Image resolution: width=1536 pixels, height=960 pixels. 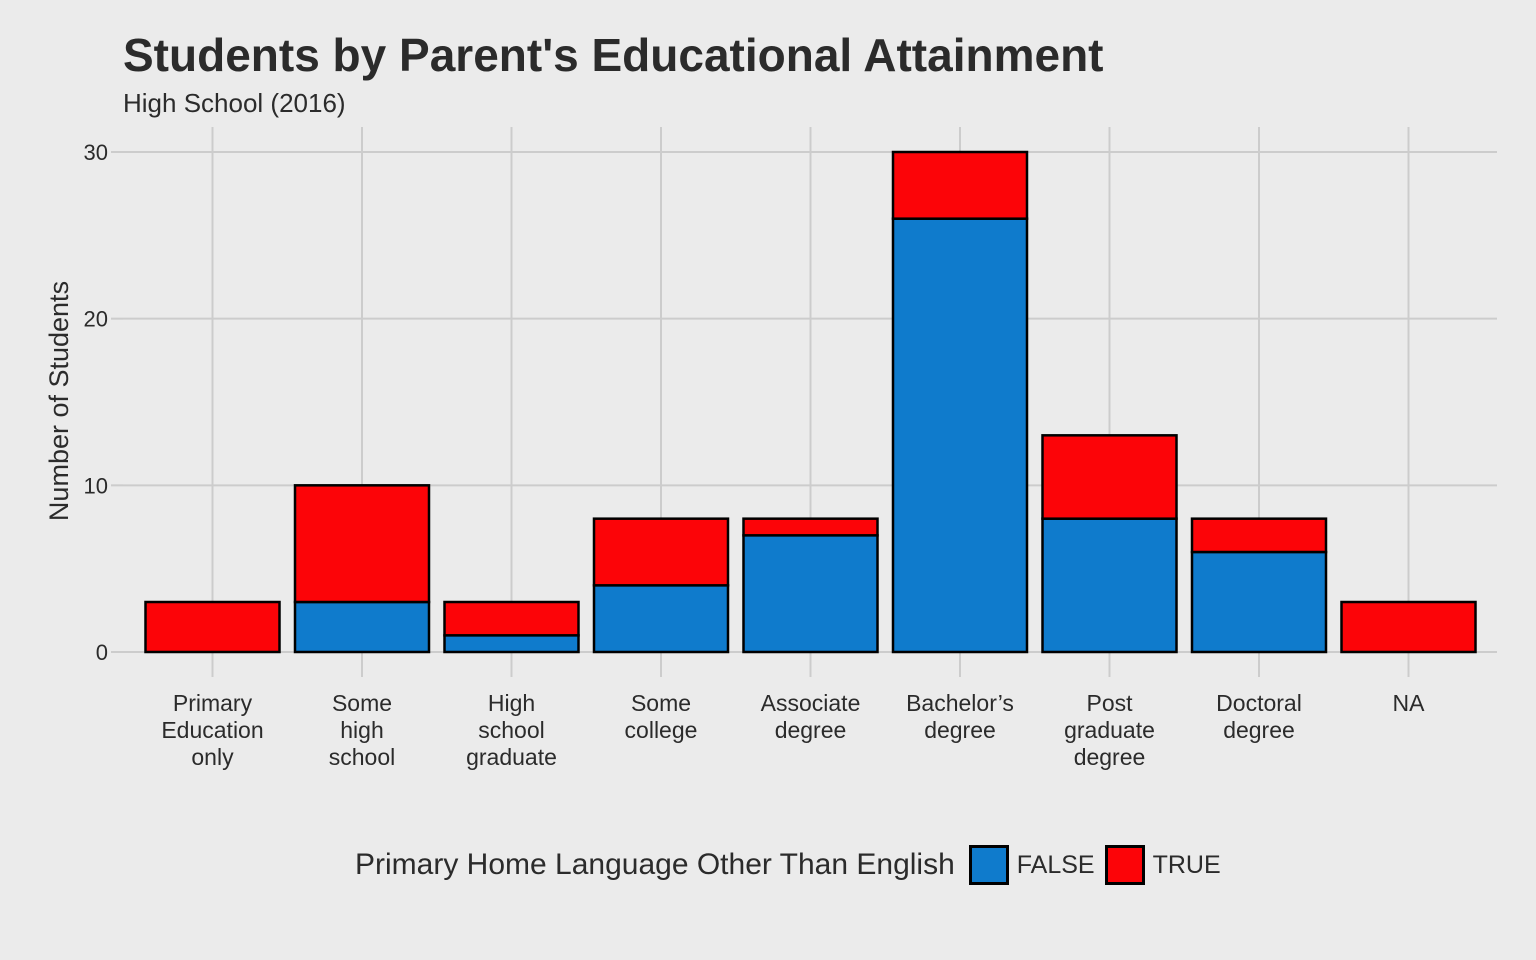 I want to click on legend-item-false: FALSE, so click(x=1031, y=865).